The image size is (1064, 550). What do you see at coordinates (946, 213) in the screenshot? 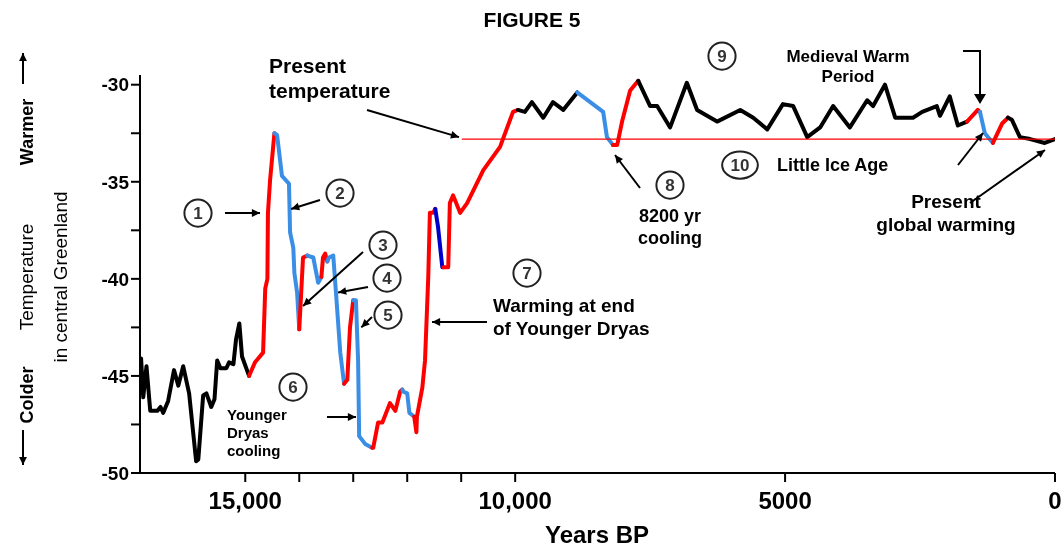
I see `annotation: Present global warming` at bounding box center [946, 213].